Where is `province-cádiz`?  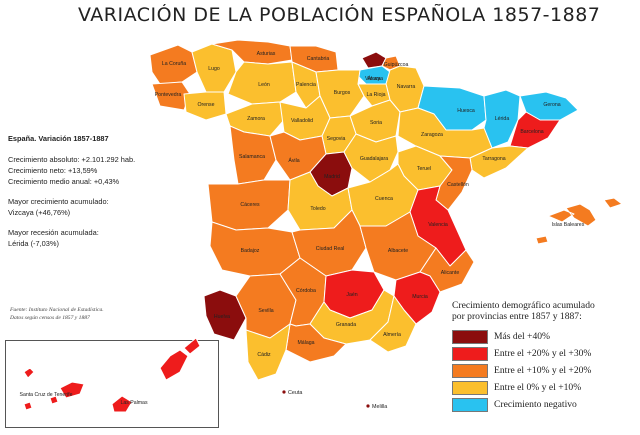
province-cádiz is located at coordinates (268, 352).